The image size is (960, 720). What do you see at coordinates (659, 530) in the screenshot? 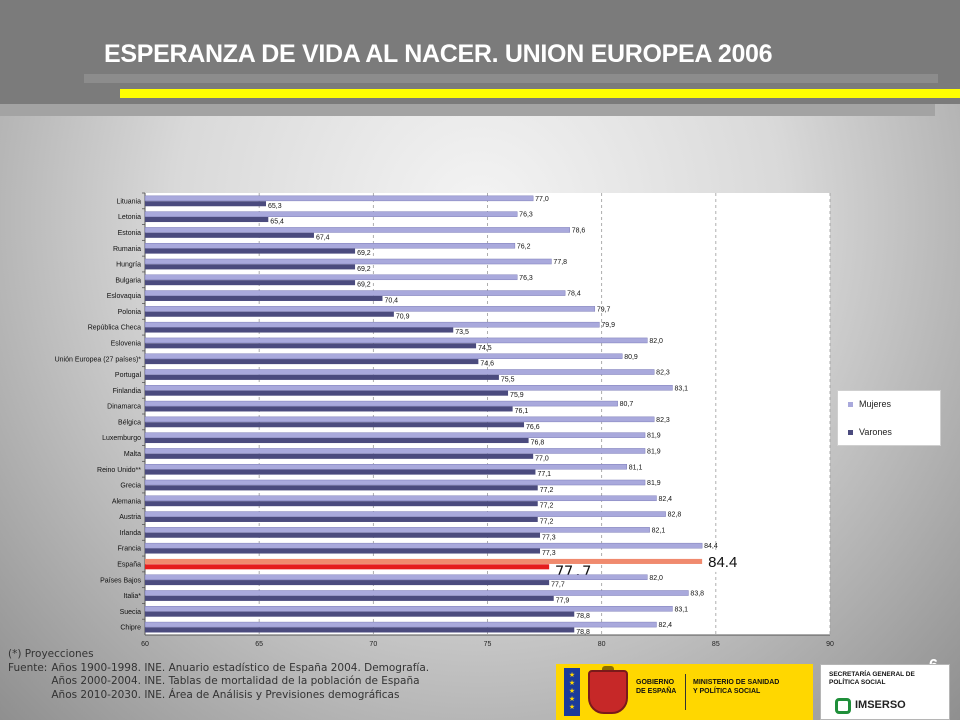
I see `data-label-mujeres: 82,1` at bounding box center [659, 530].